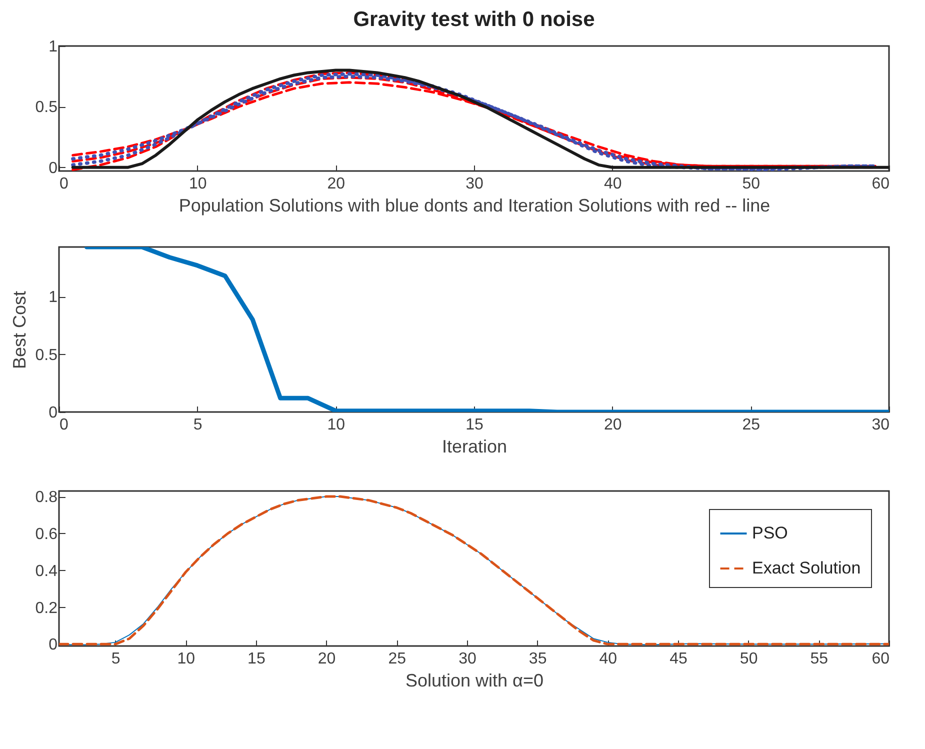  I want to click on y-tick-label: 0.8, so click(46, 497).